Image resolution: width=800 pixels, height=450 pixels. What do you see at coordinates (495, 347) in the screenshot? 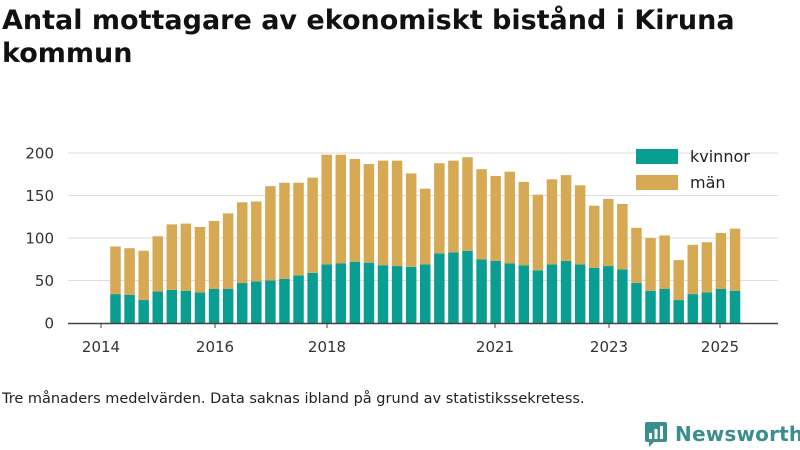
I see `x-tick-label: 2021` at bounding box center [495, 347].